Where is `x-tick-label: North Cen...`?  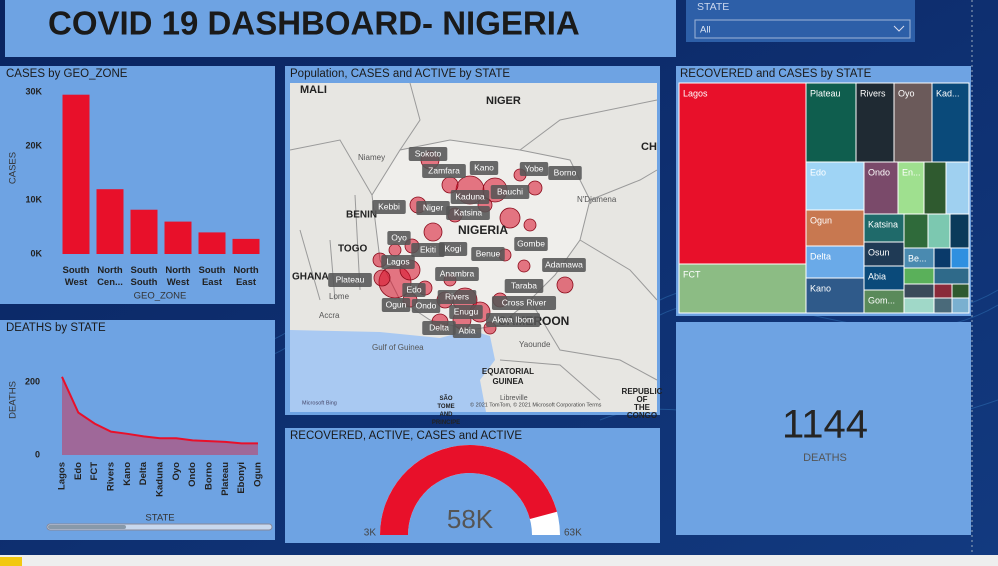
x-tick-label: North Cen... is located at coordinates (110, 276).